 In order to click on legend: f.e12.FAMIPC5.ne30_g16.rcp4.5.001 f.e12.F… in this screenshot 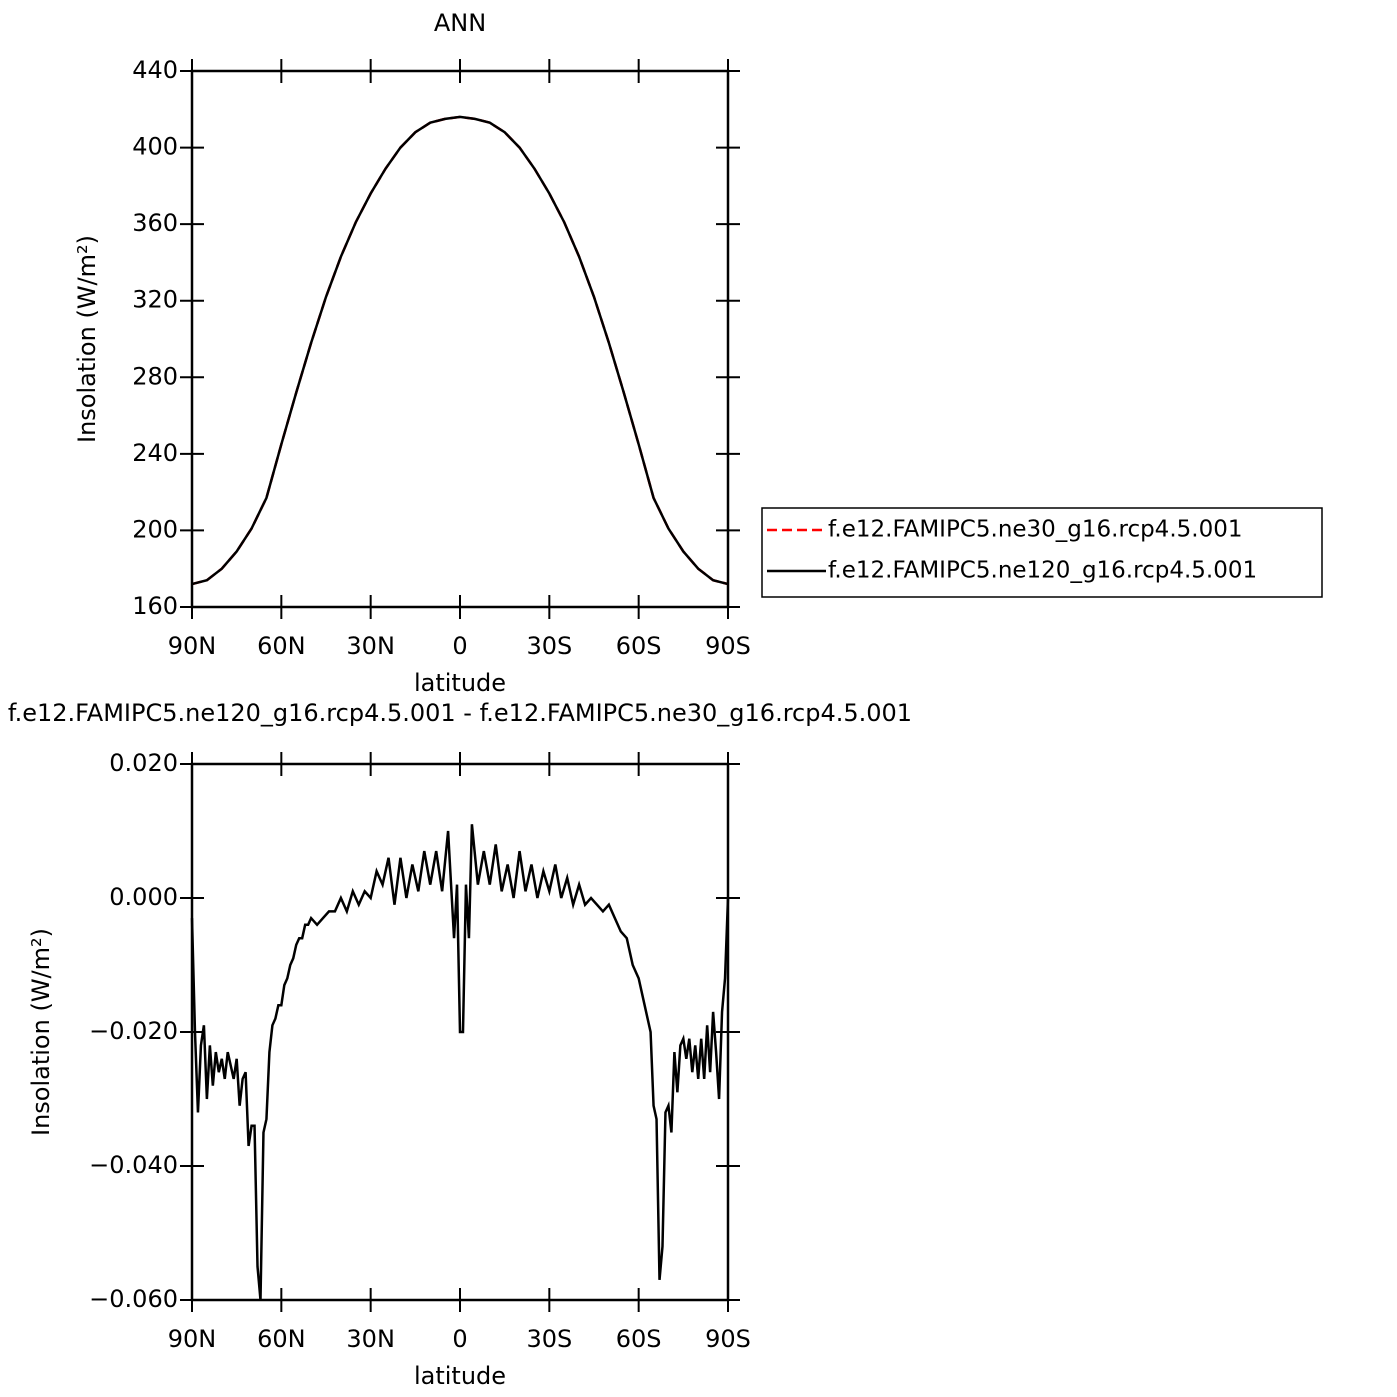, I will do `click(1042, 552)`.